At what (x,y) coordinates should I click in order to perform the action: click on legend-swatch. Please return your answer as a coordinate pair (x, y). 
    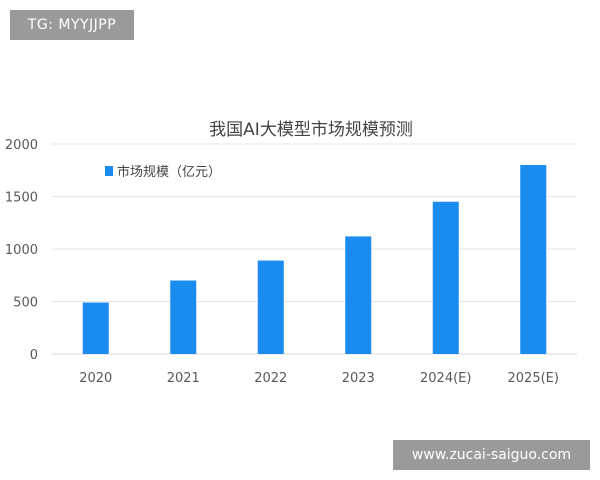
    Looking at the image, I should click on (109, 171).